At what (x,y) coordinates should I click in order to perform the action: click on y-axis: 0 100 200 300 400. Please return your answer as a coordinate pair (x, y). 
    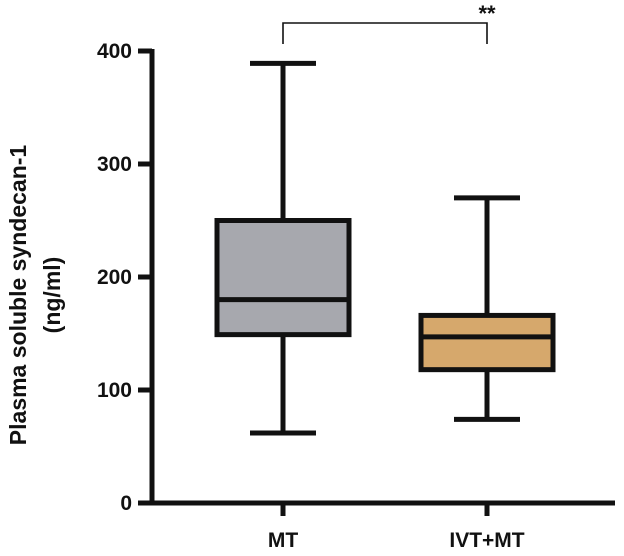
    Looking at the image, I should click on (126, 277).